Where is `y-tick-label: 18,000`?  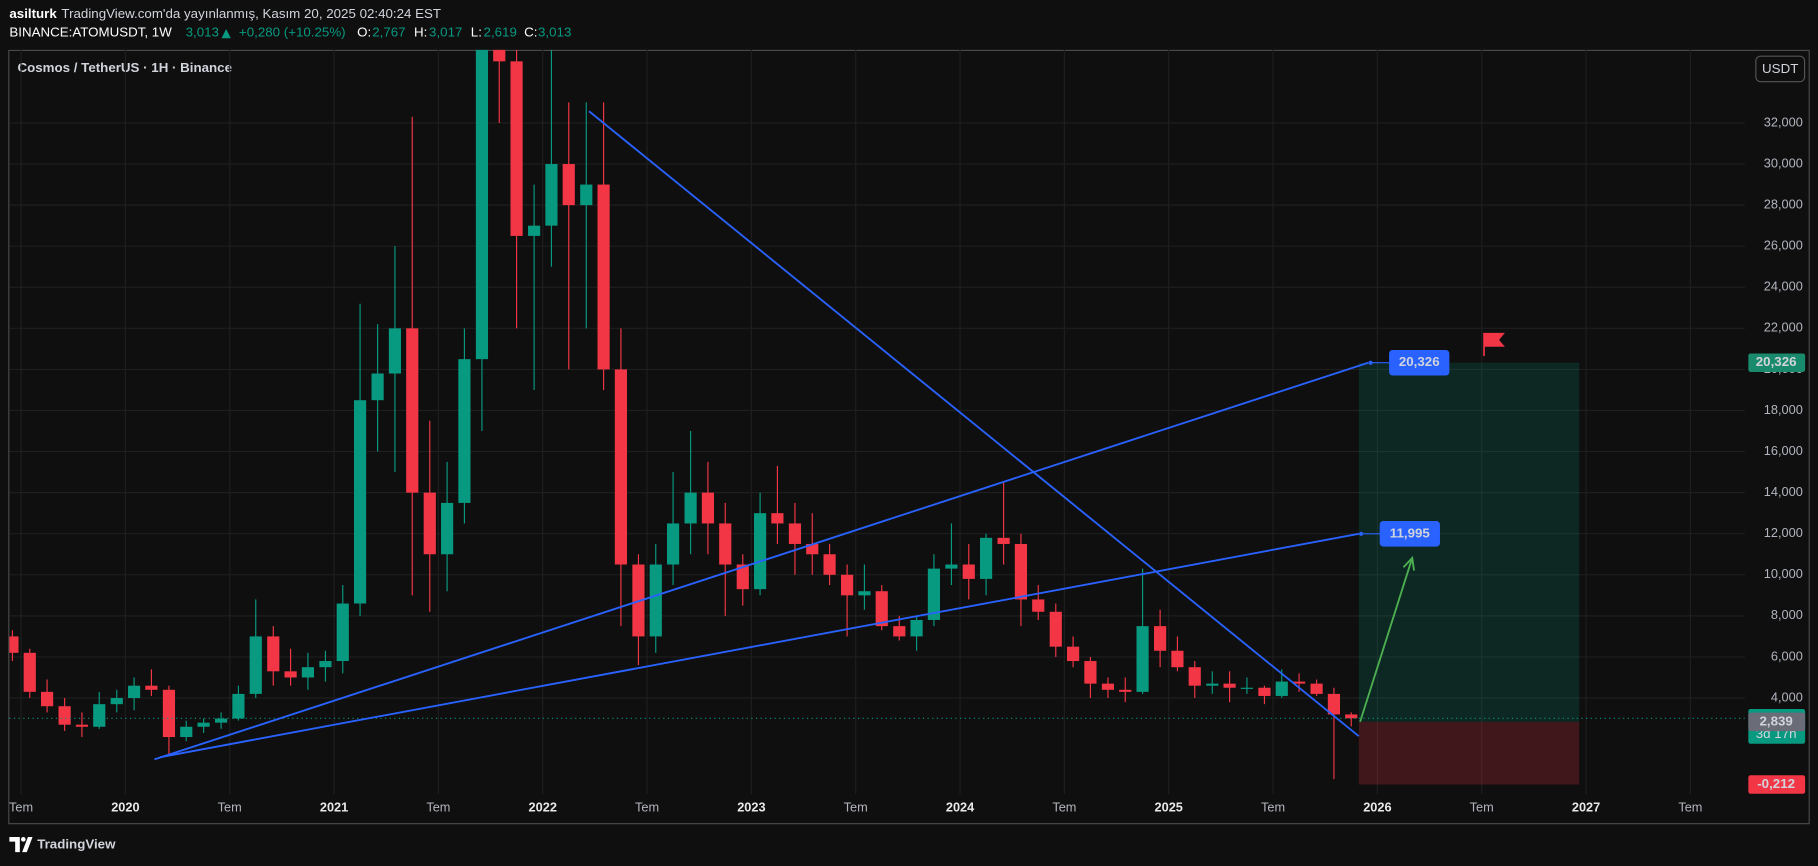 y-tick-label: 18,000 is located at coordinates (1783, 409).